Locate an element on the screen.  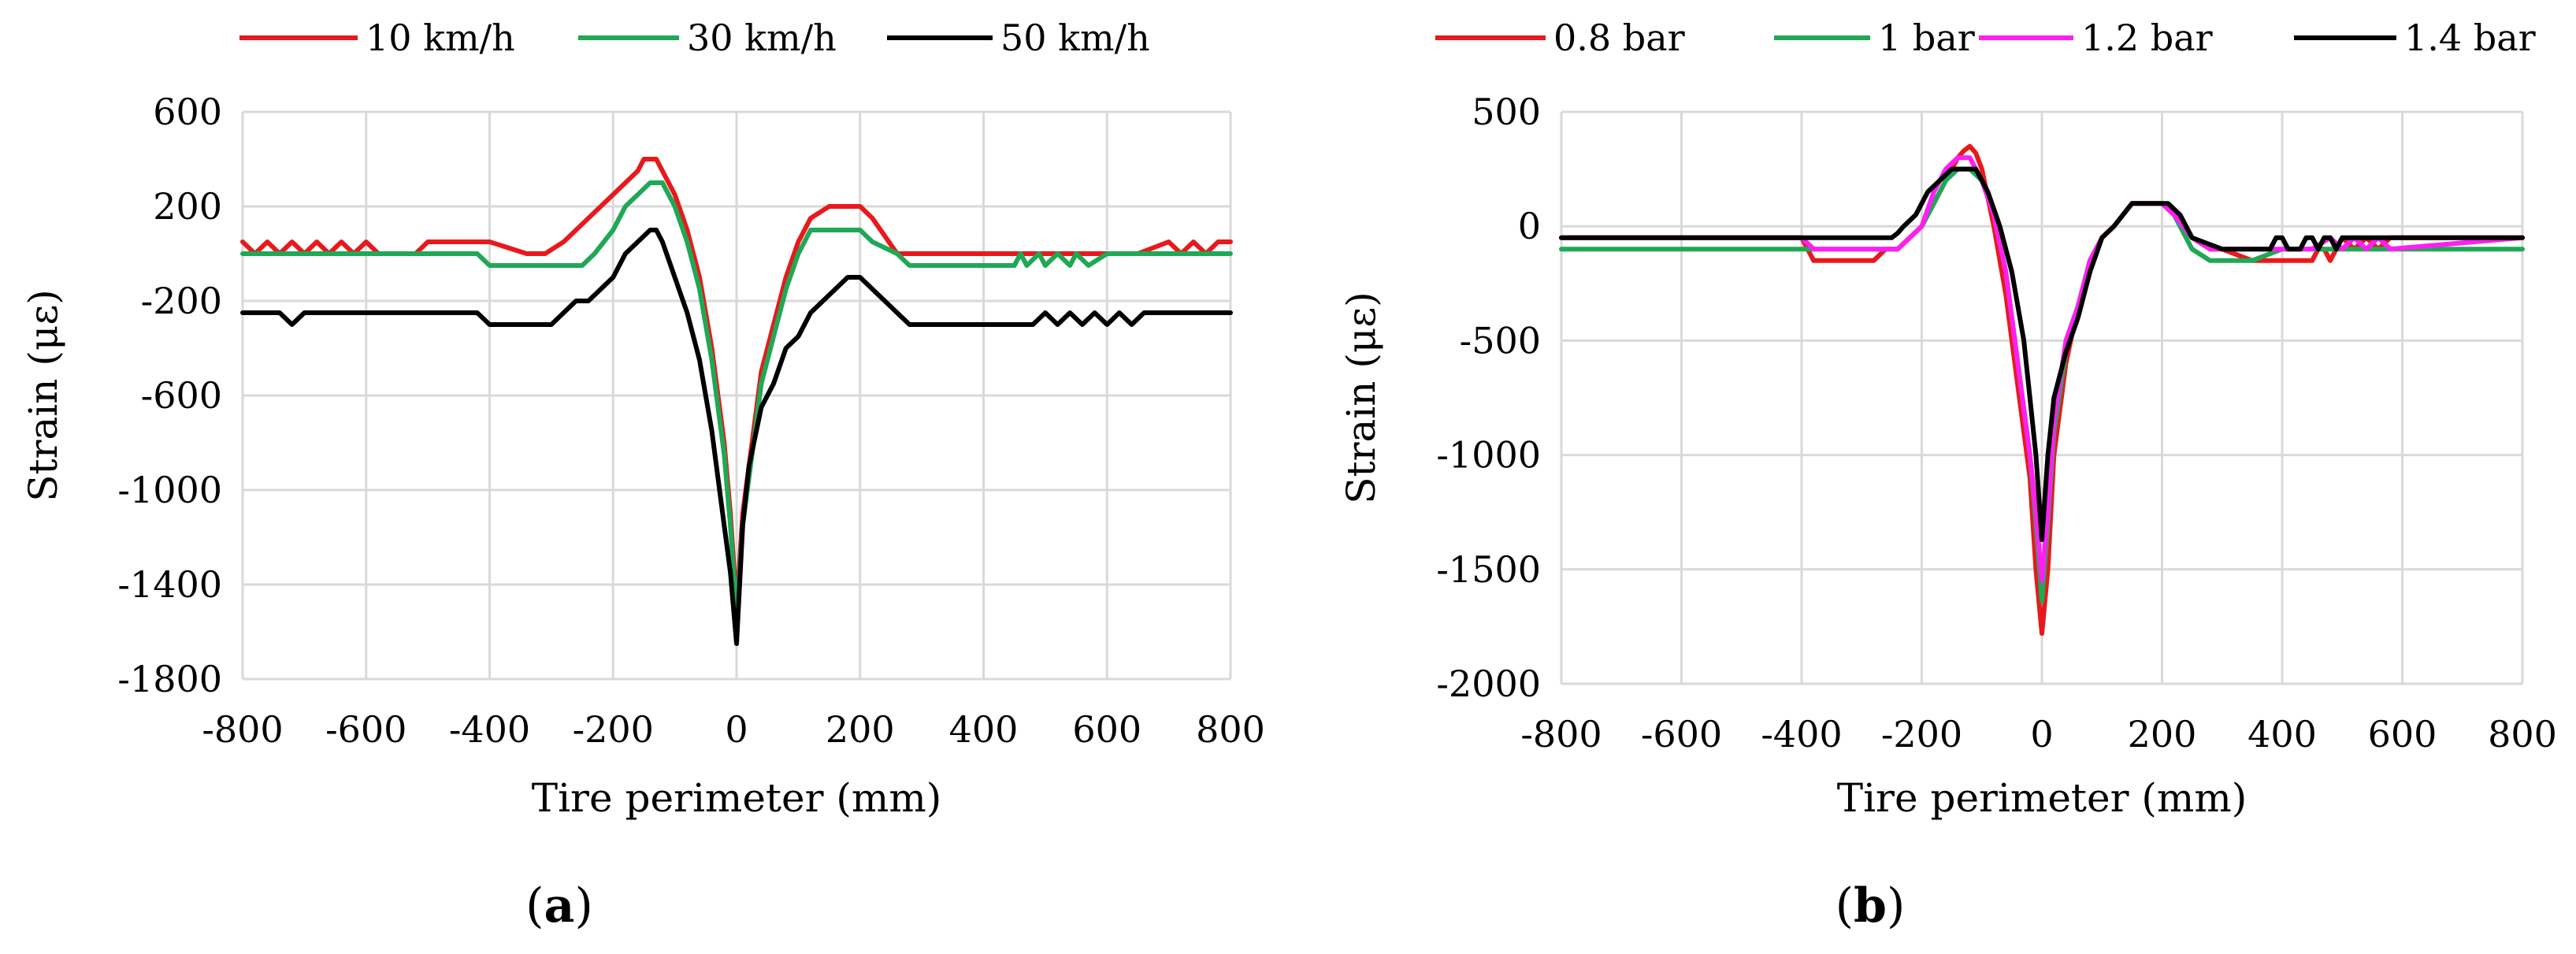
legend-label: 10 km/h is located at coordinates (440, 38).